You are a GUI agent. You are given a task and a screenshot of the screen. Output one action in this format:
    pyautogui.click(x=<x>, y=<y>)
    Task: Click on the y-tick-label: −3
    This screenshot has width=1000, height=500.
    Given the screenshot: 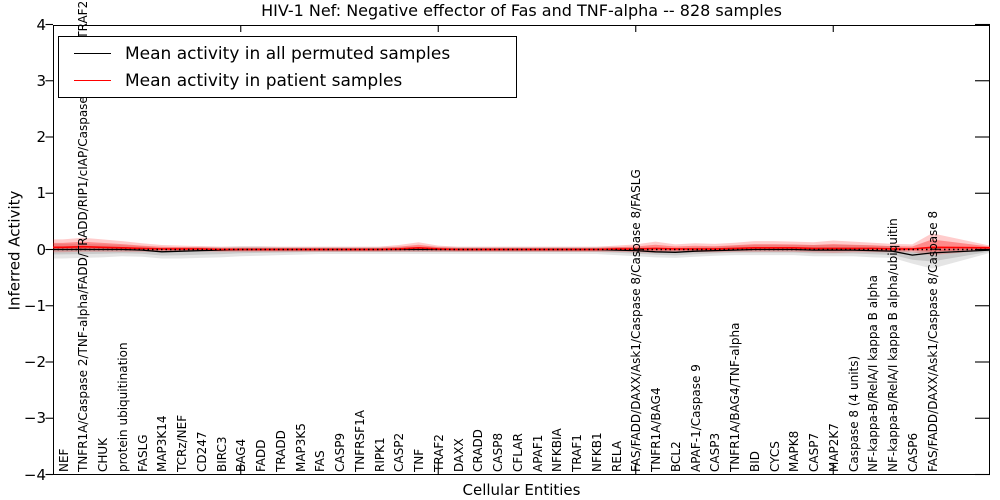 What is the action you would take?
    pyautogui.click(x=34, y=418)
    